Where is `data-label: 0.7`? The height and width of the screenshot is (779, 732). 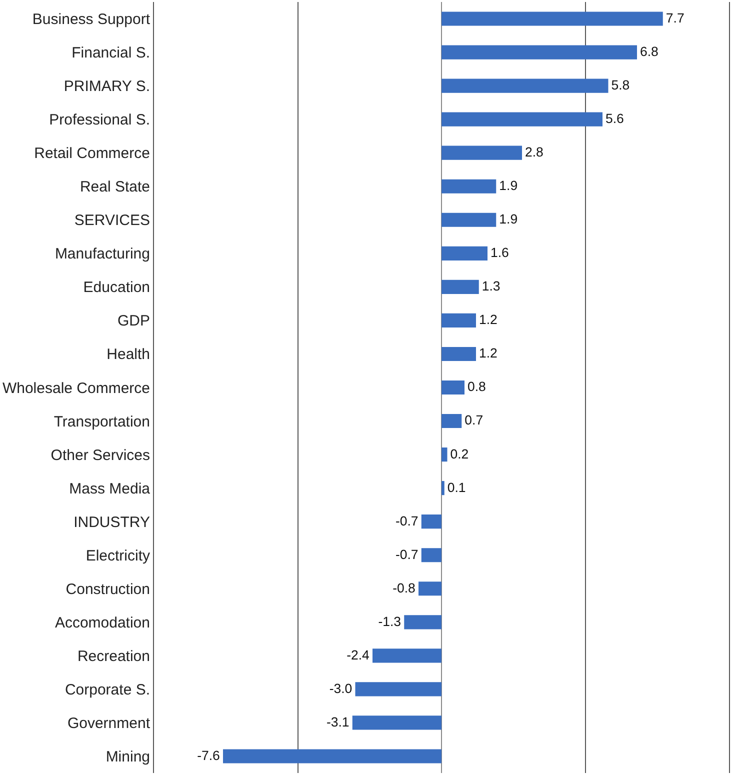 data-label: 0.7 is located at coordinates (474, 420).